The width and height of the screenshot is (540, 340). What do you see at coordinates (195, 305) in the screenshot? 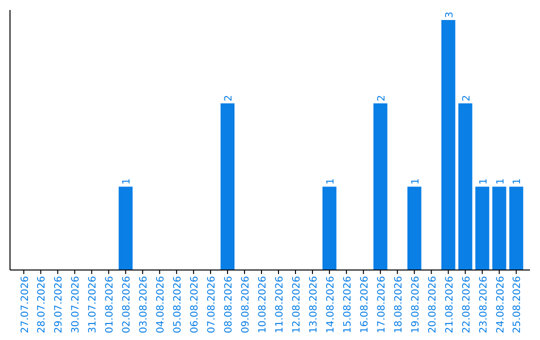
I see `x-tick-label: 06.08.2026` at bounding box center [195, 305].